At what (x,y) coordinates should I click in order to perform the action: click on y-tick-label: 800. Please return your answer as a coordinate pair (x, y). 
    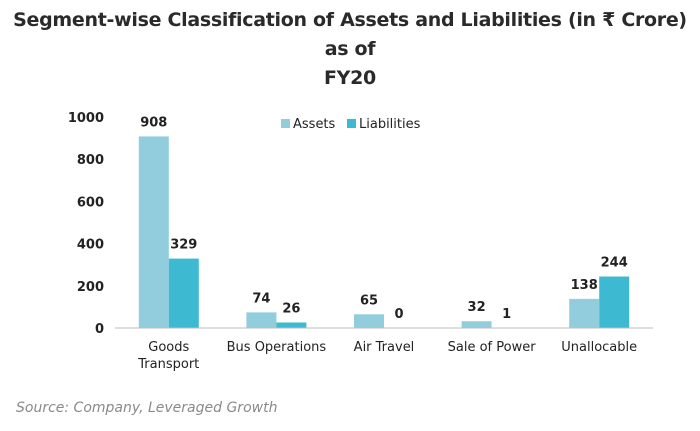
    Looking at the image, I should click on (90, 160).